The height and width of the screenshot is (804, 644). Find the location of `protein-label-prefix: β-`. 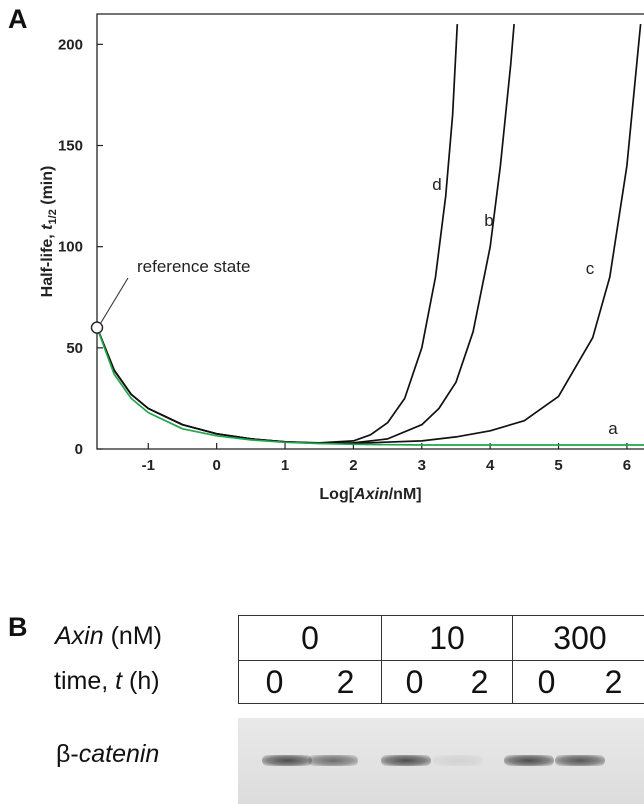

protein-label-prefix: β- is located at coordinates (67, 754).